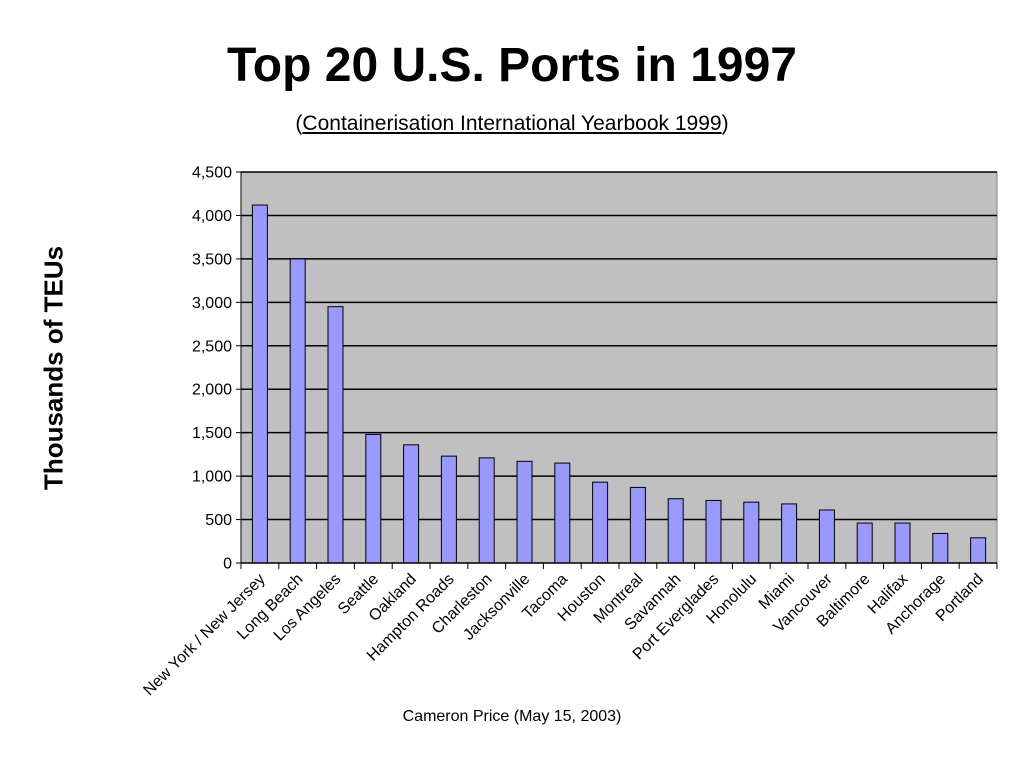 This screenshot has width=1024, height=768. I want to click on y-tick-label: 0, so click(227, 564).